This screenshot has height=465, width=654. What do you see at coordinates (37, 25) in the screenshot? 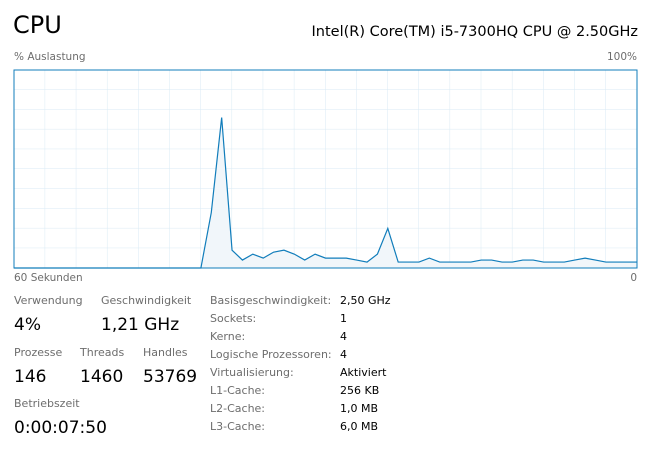
I see `title: CPU` at bounding box center [37, 25].